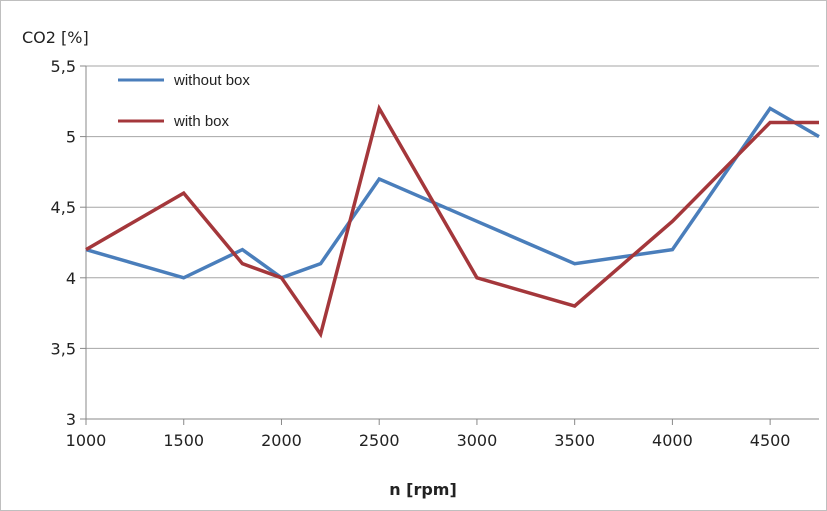  I want to click on y-tick-label: 3,5, so click(63, 348).